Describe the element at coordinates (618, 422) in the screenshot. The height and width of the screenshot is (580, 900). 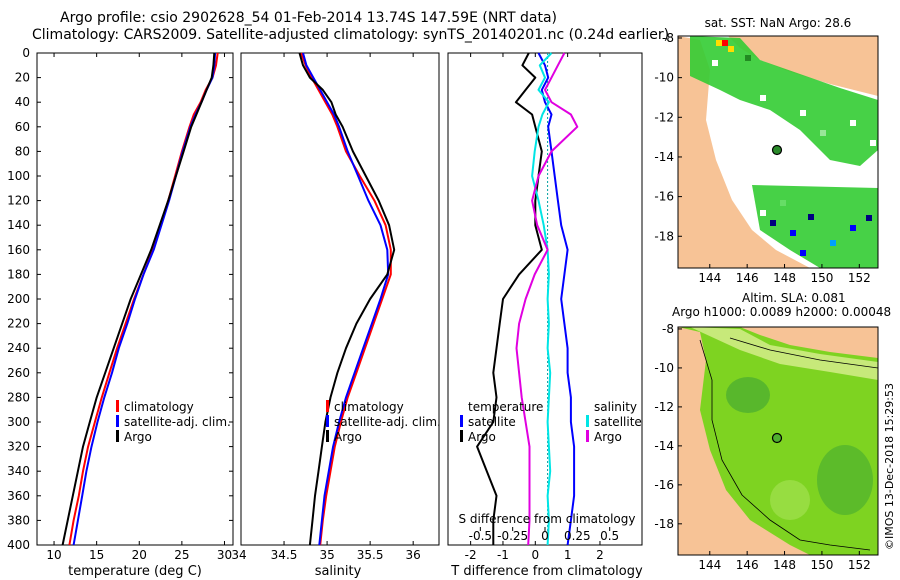
I see `legend-sal-sat-label: satellite` at that location.